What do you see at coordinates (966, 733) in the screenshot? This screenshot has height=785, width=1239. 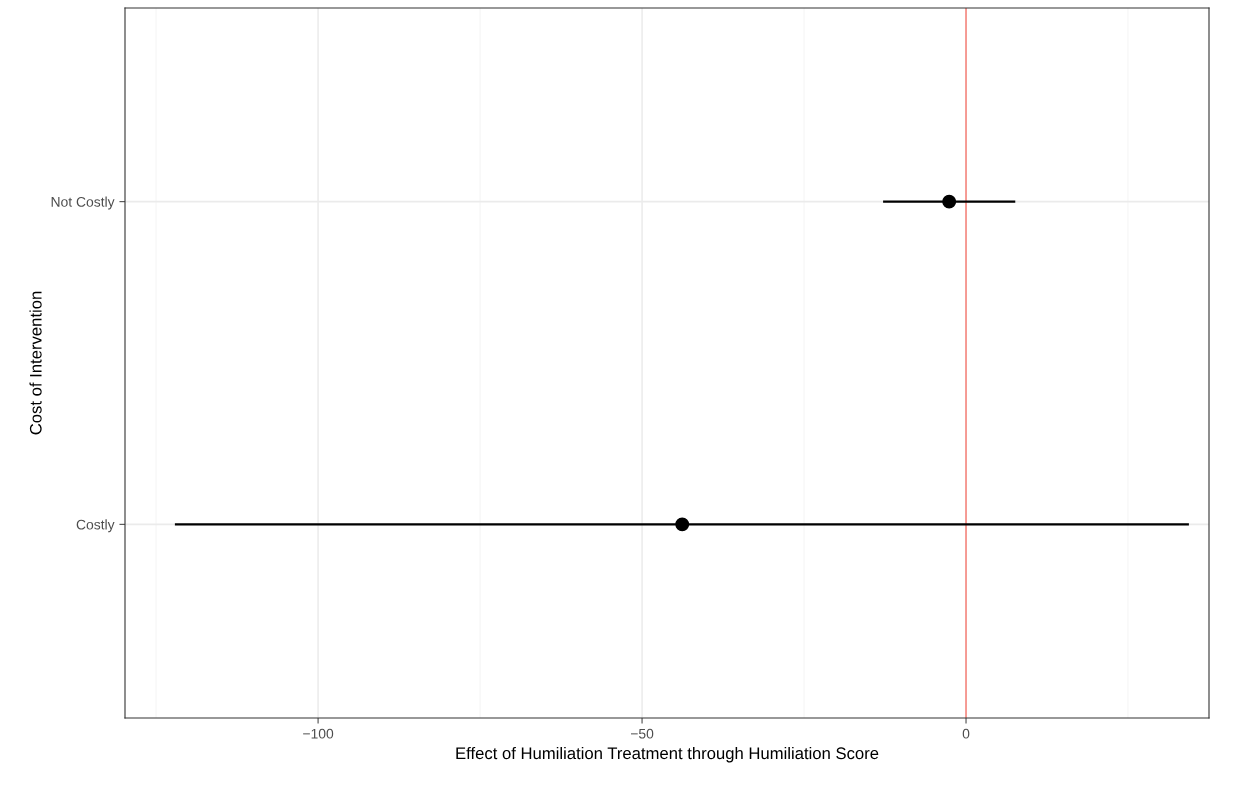 I see `x-tick-label: 0` at bounding box center [966, 733].